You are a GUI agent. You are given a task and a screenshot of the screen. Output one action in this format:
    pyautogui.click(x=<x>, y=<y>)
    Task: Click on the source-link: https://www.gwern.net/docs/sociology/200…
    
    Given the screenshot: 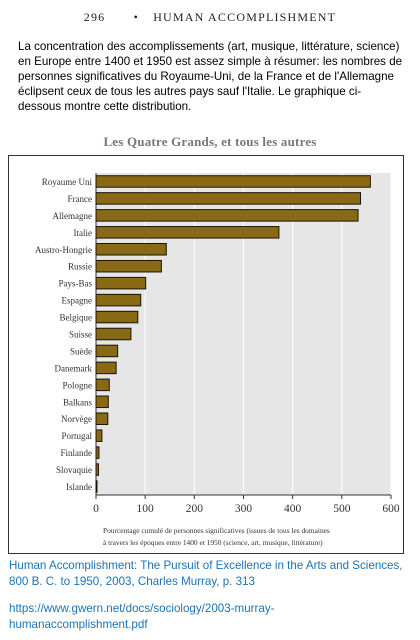 What is the action you would take?
    pyautogui.click(x=142, y=616)
    